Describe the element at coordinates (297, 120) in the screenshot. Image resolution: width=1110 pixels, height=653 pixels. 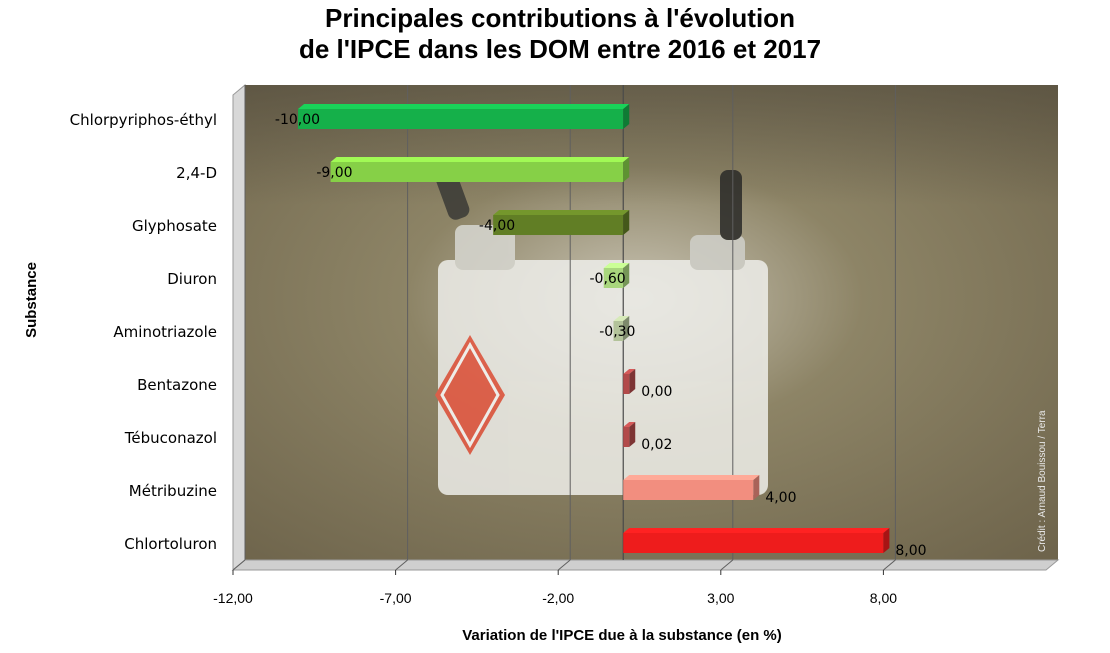
I see `data-label-chlorpyriphos-ethyl: -10,00` at that location.